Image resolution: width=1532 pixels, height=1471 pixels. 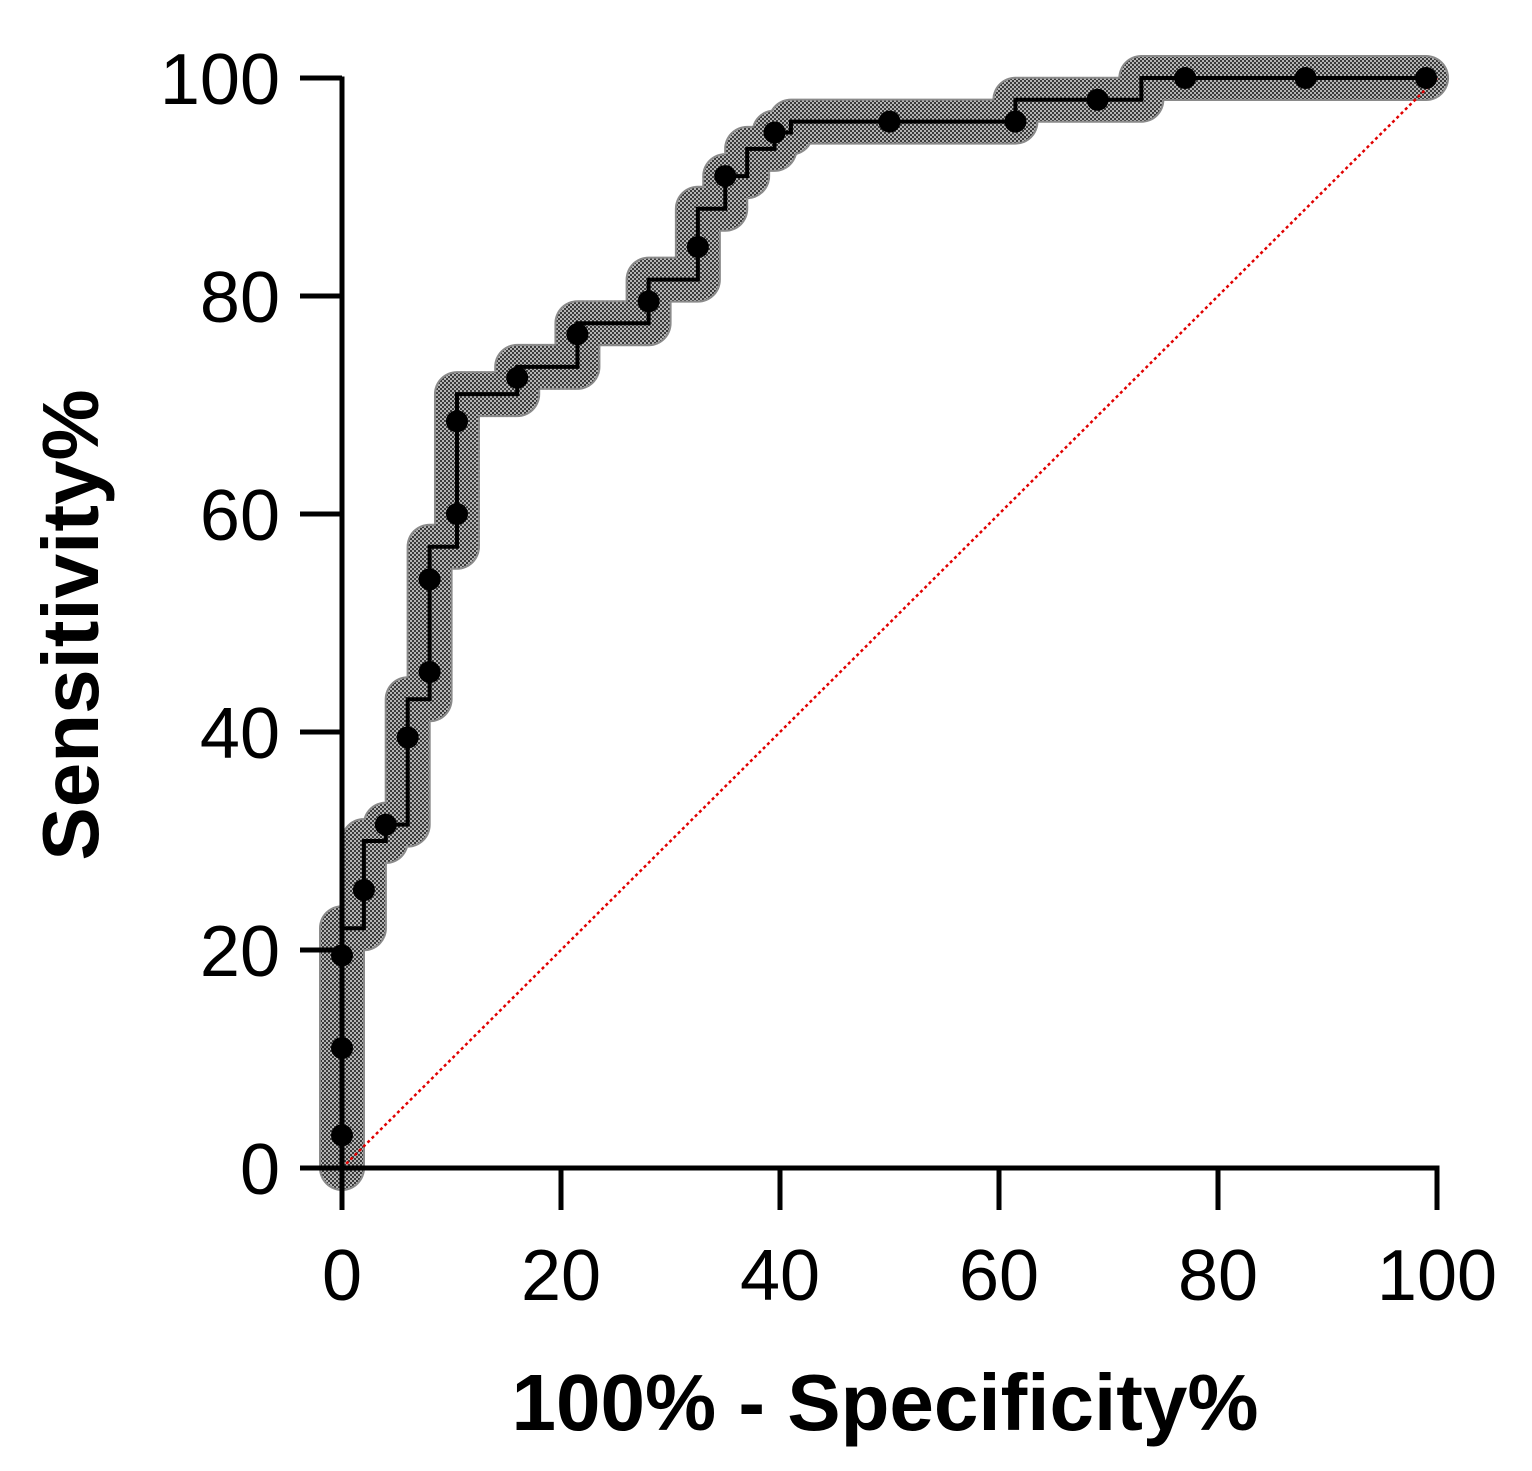 I want to click on x-tick-label: 40, so click(x=780, y=1276).